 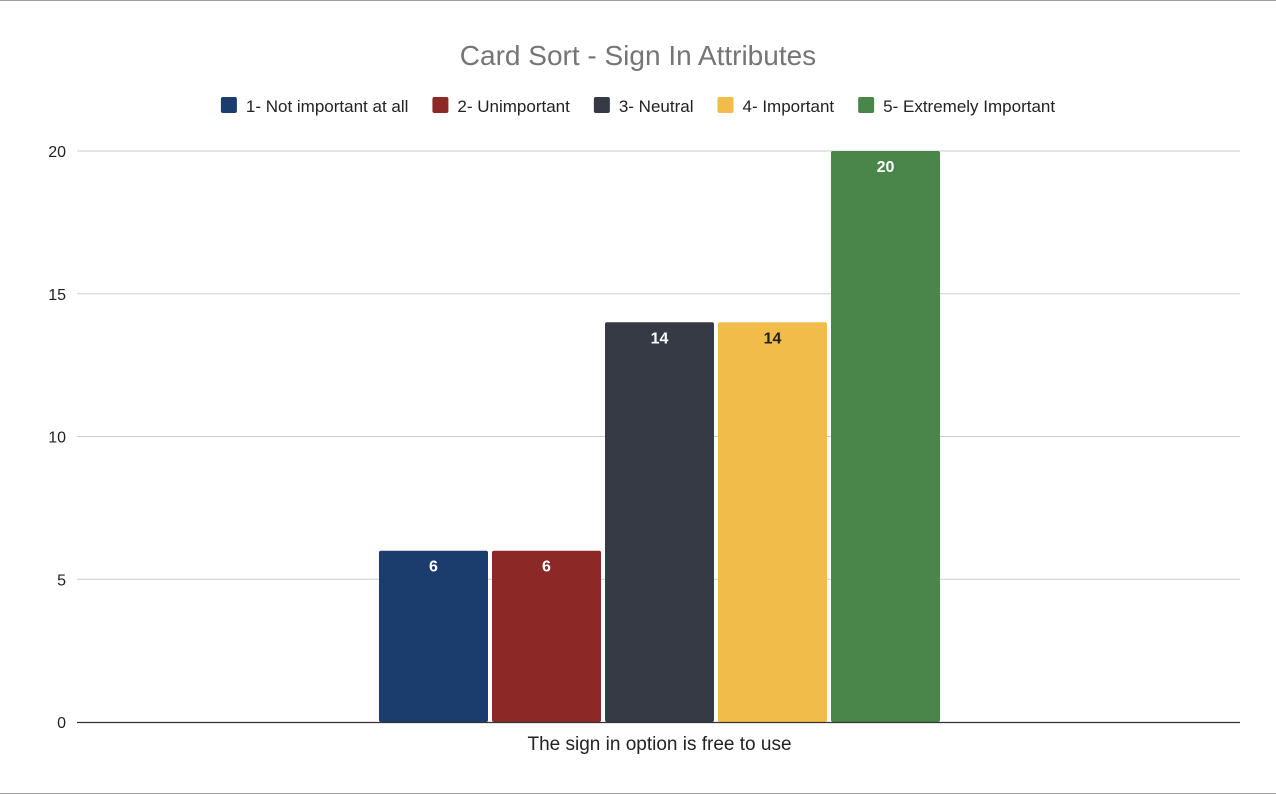 What do you see at coordinates (656, 106) in the screenshot?
I see `legend-label: 3- Neutral` at bounding box center [656, 106].